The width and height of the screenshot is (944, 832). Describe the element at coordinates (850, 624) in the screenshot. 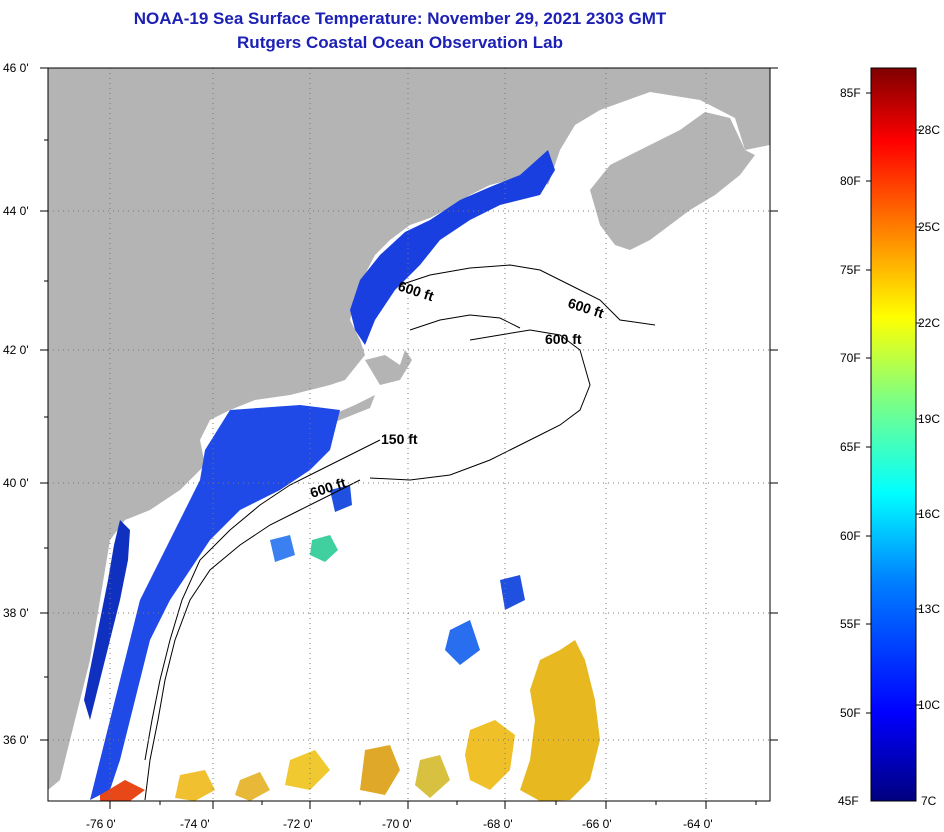

I see `colorbar-f-label: 55F` at that location.